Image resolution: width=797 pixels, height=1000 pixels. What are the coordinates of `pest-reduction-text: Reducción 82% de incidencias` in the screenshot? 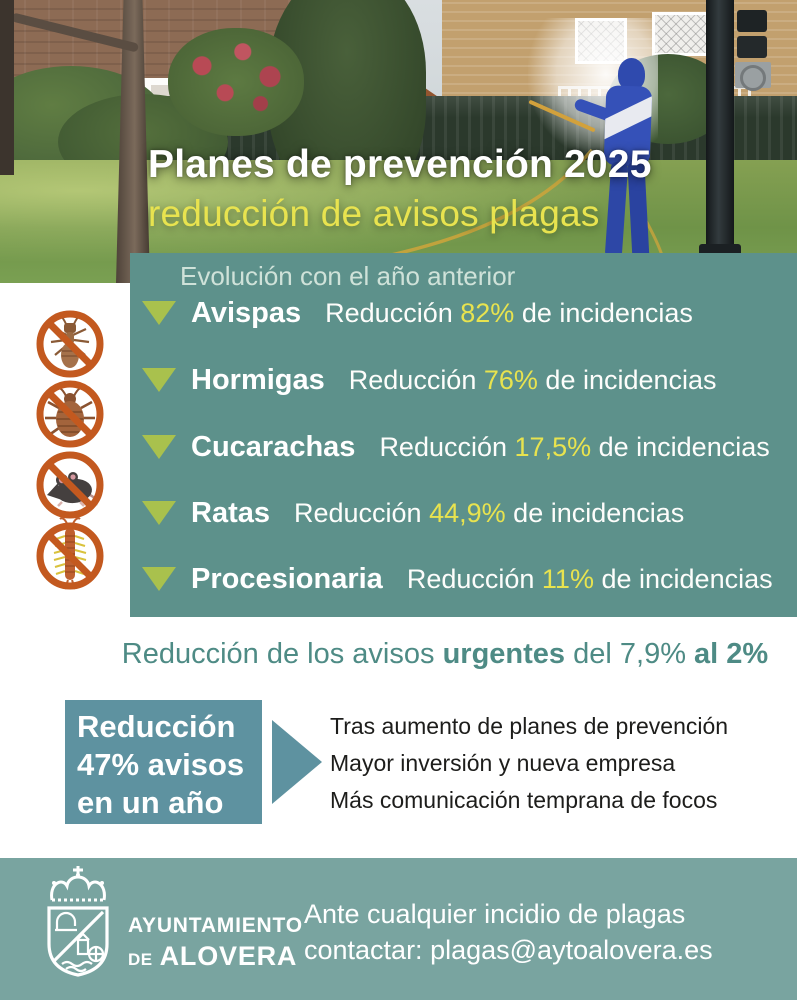 It's located at (509, 312).